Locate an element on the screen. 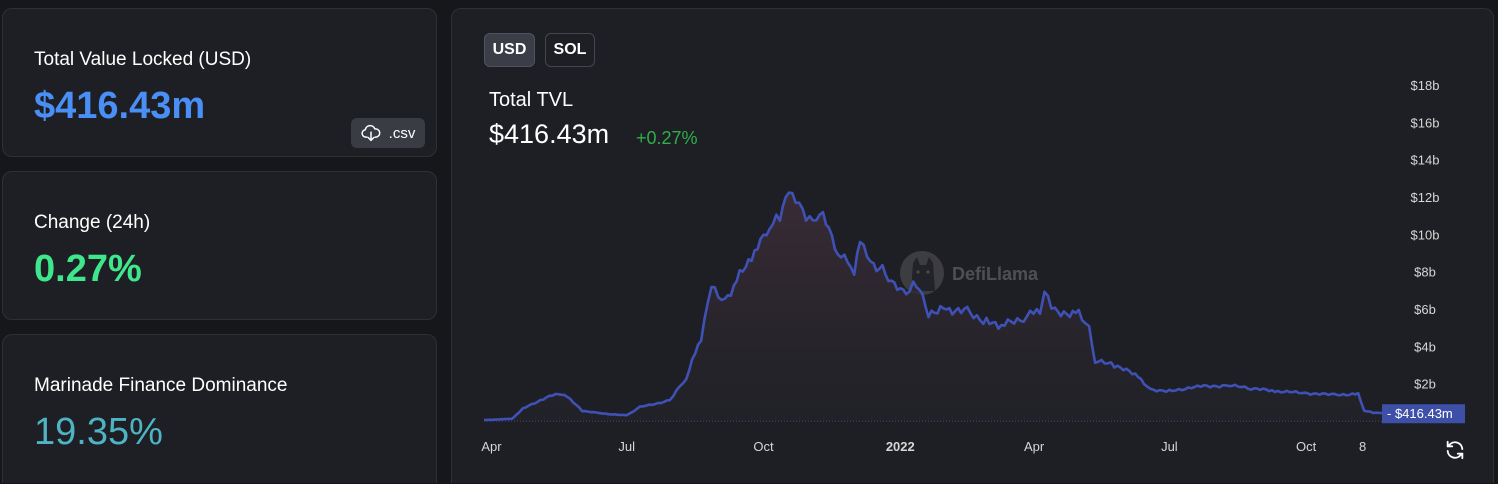 The width and height of the screenshot is (1498, 484). refresh-icon is located at coordinates (1455, 450).